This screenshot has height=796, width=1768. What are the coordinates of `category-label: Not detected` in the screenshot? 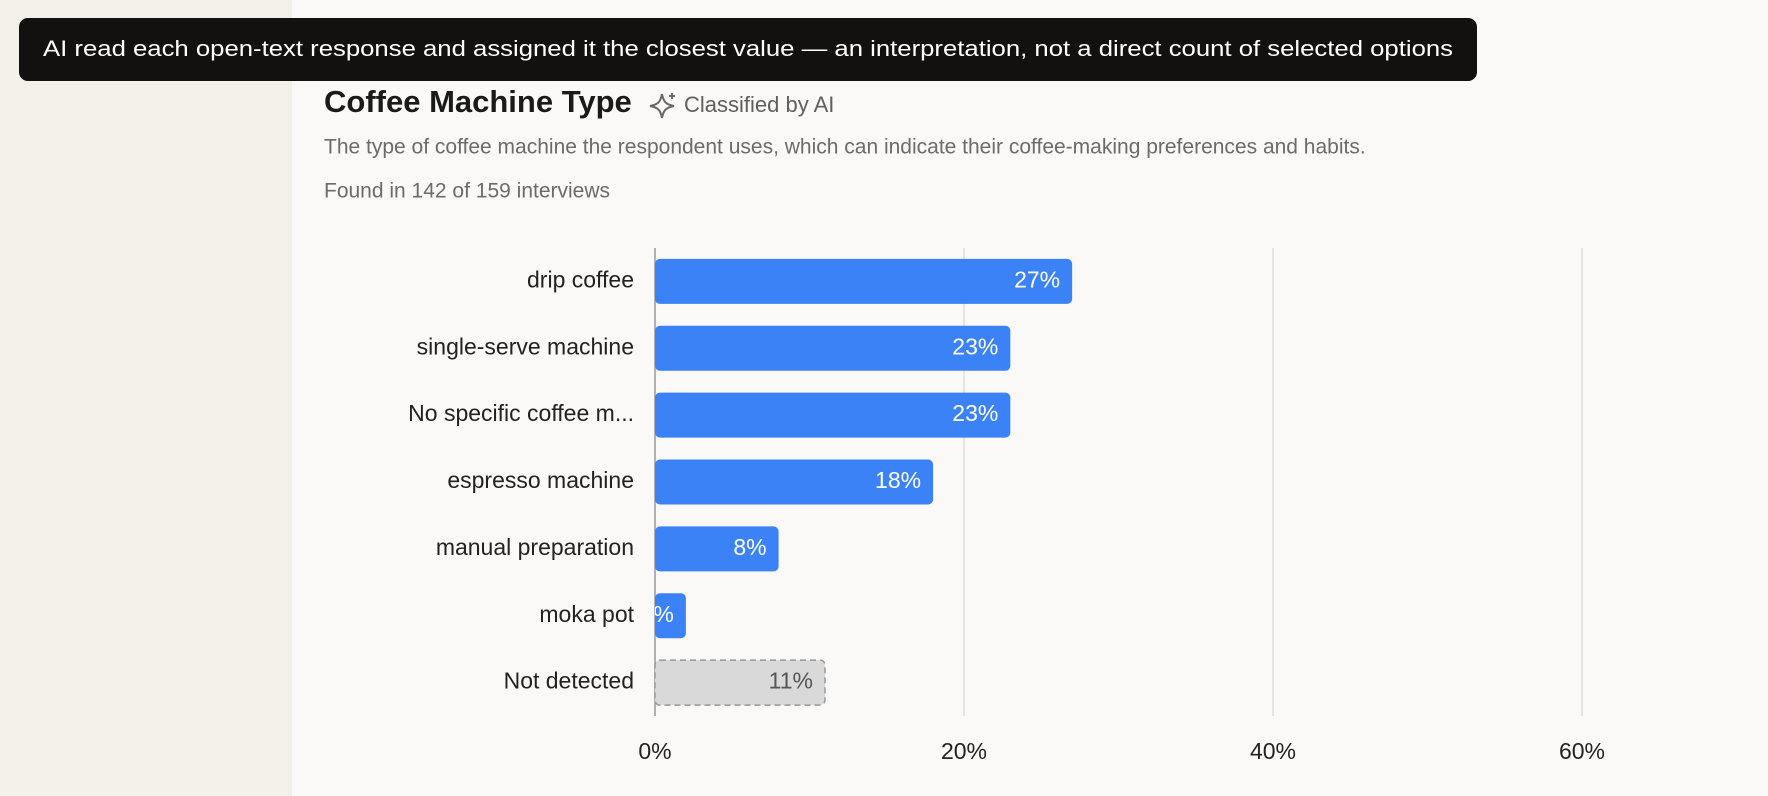 It's located at (569, 681).